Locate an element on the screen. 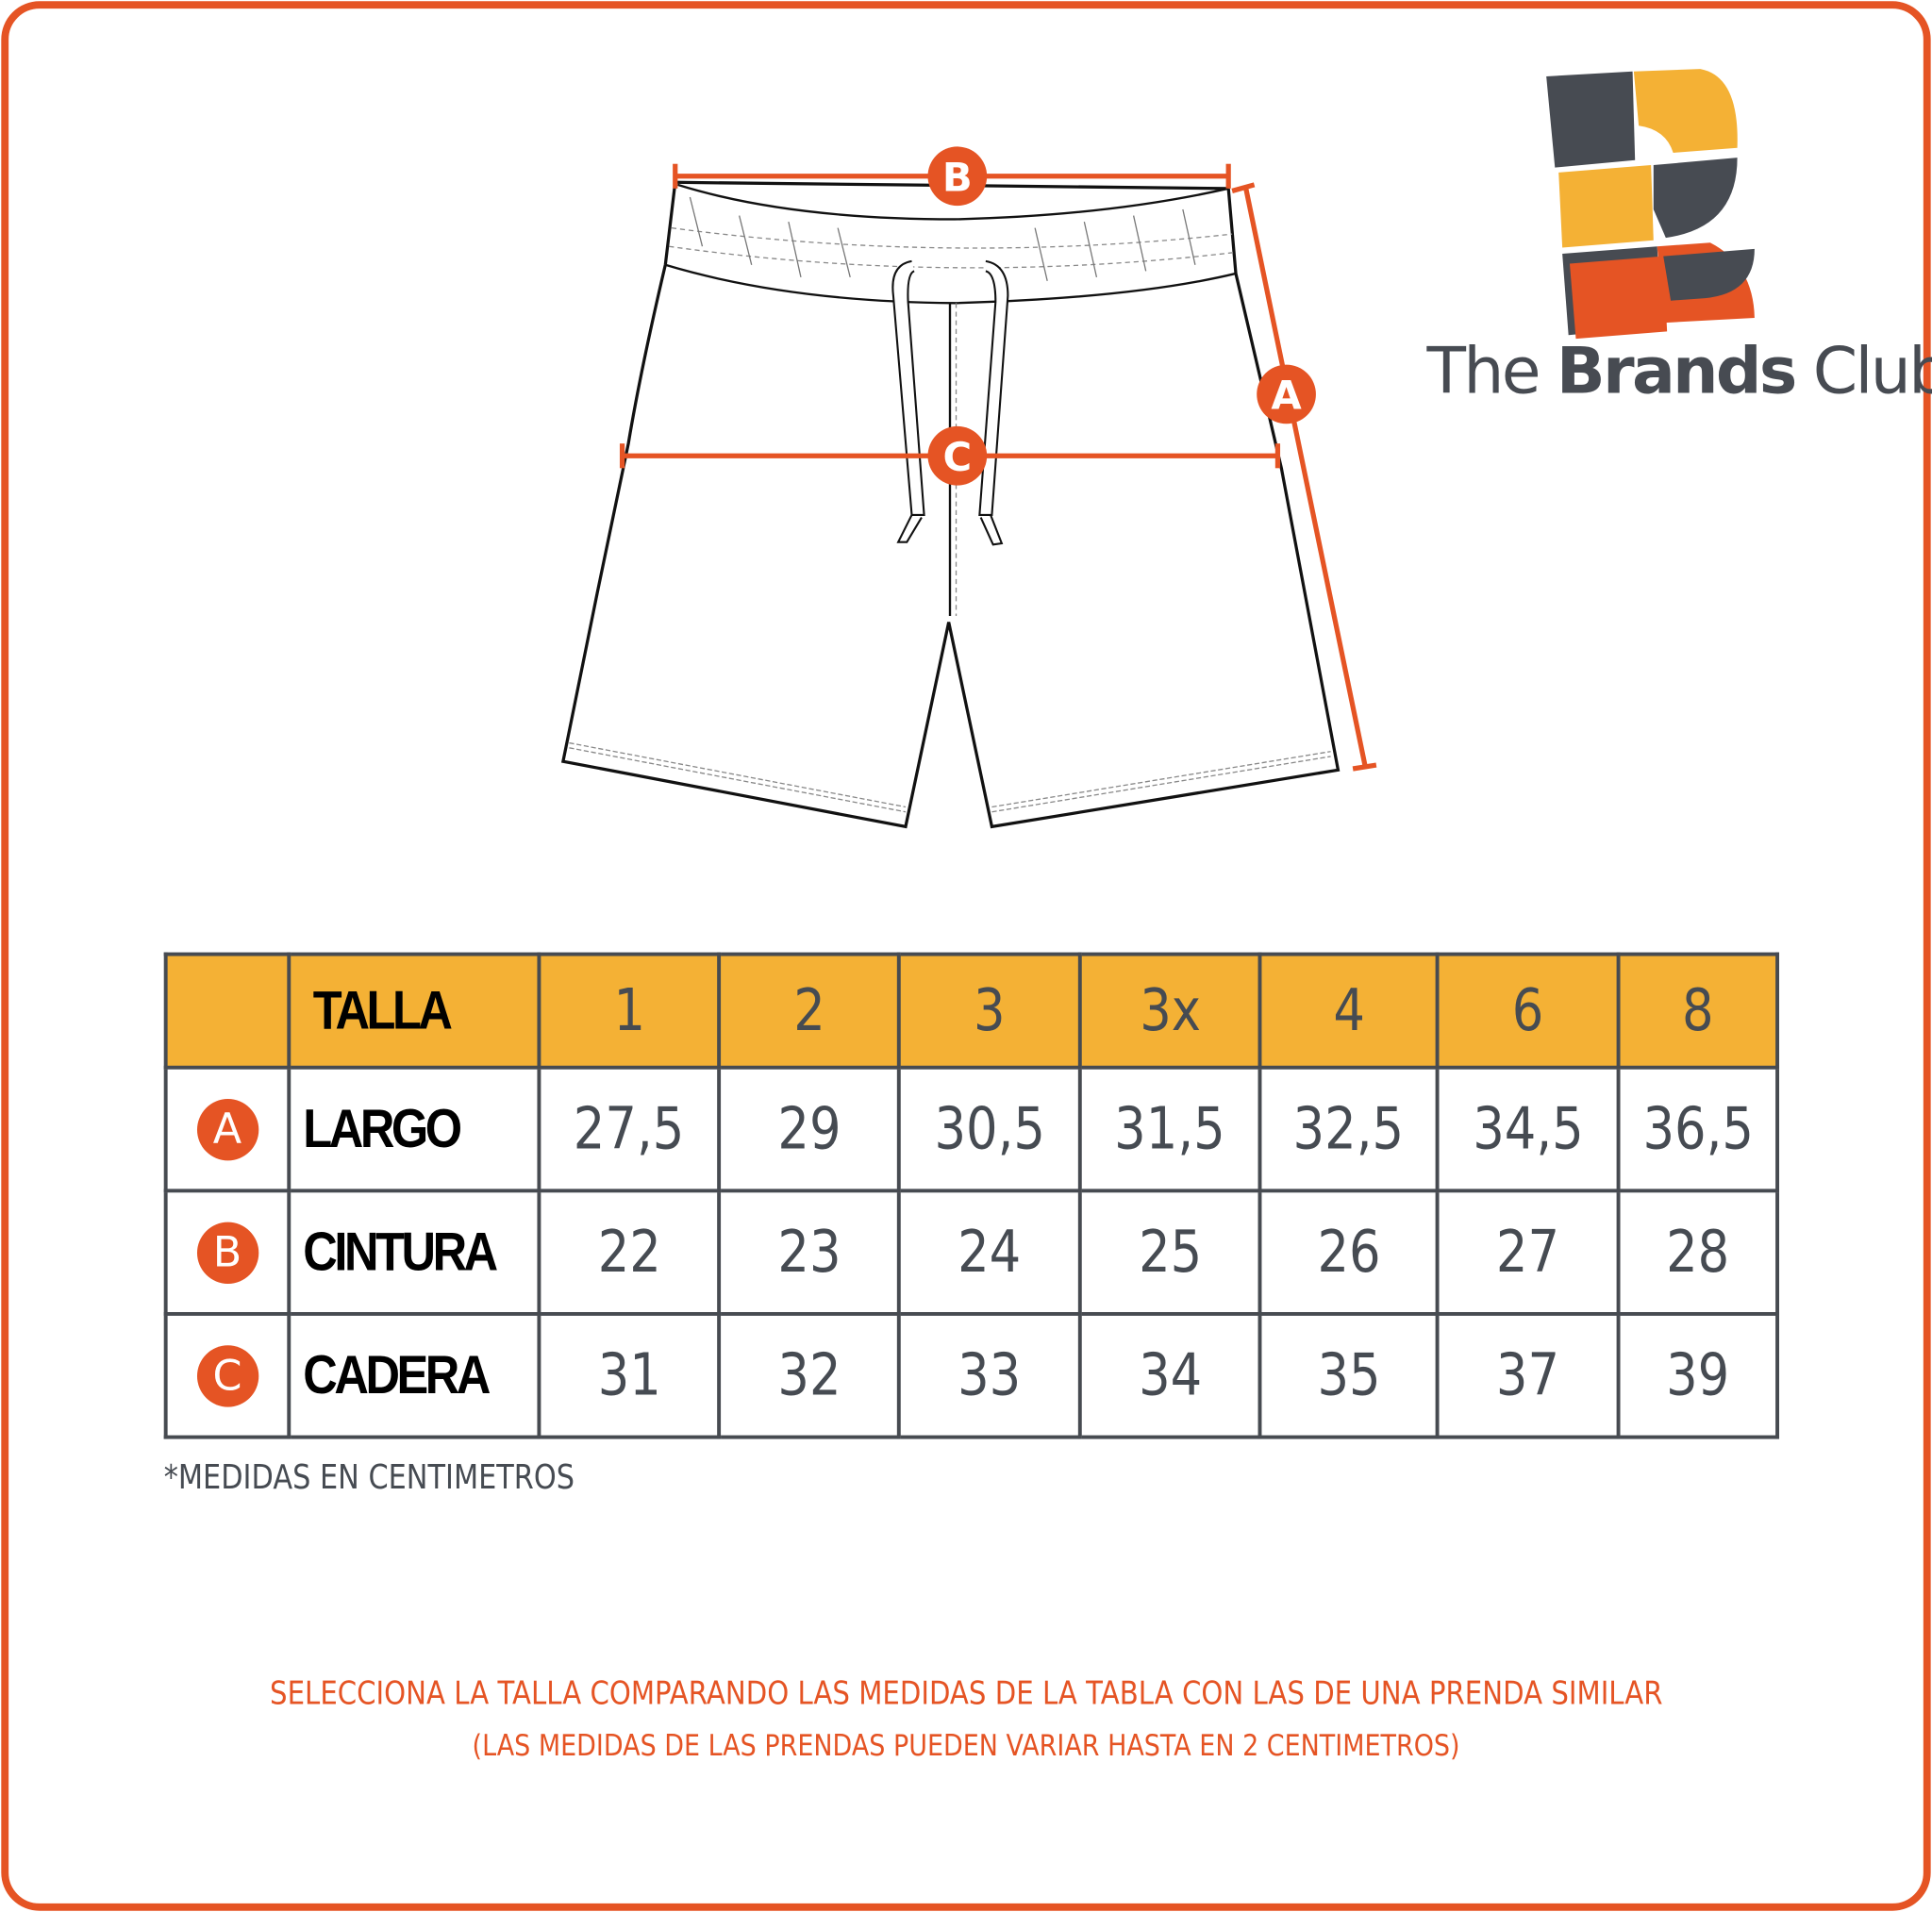 The width and height of the screenshot is (1932, 1912). table-cell: 27 is located at coordinates (1528, 1252).